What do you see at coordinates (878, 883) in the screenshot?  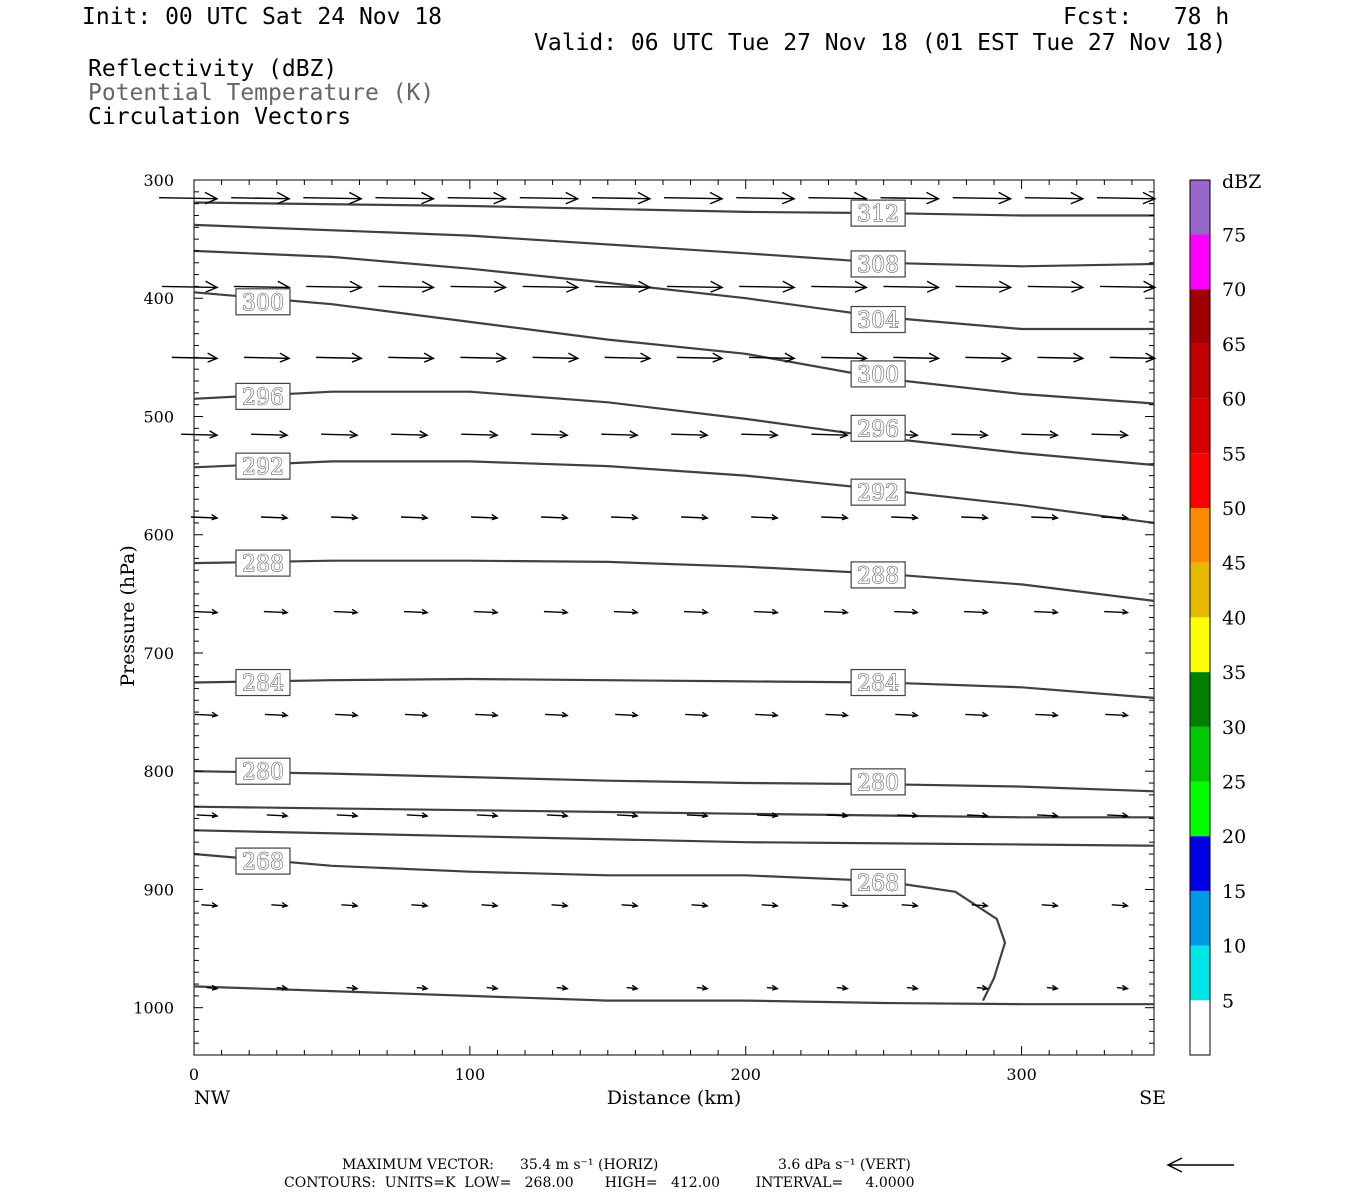 I see `contour-label-text: 268` at bounding box center [878, 883].